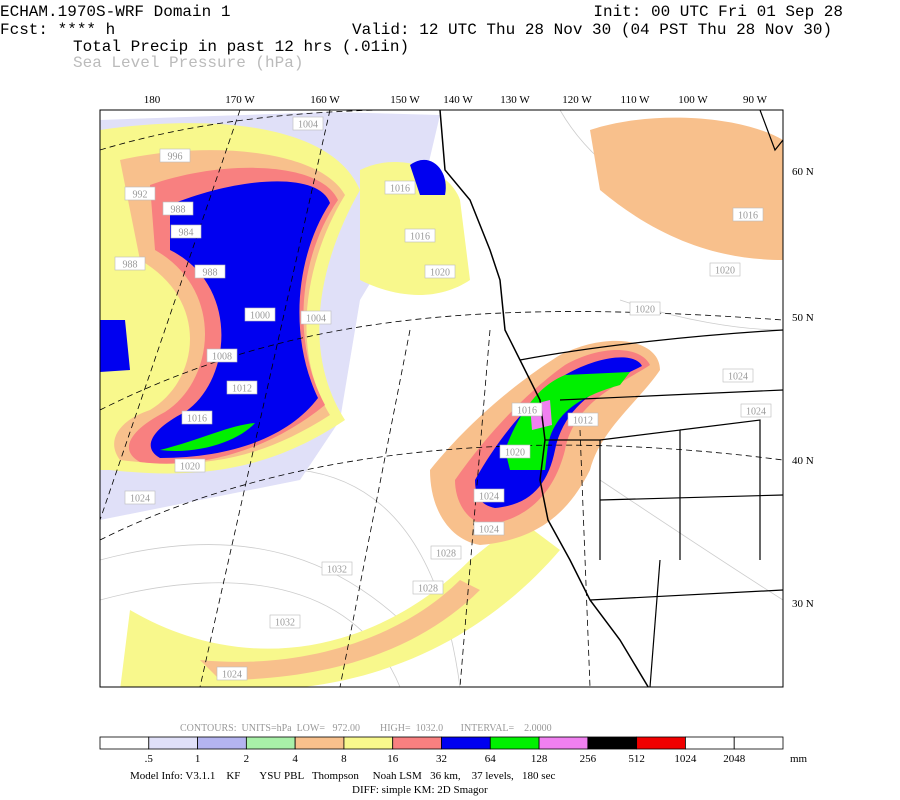 This screenshot has height=800, width=900. Describe the element at coordinates (247, 759) in the screenshot. I see `colorbar-label: 2` at that location.